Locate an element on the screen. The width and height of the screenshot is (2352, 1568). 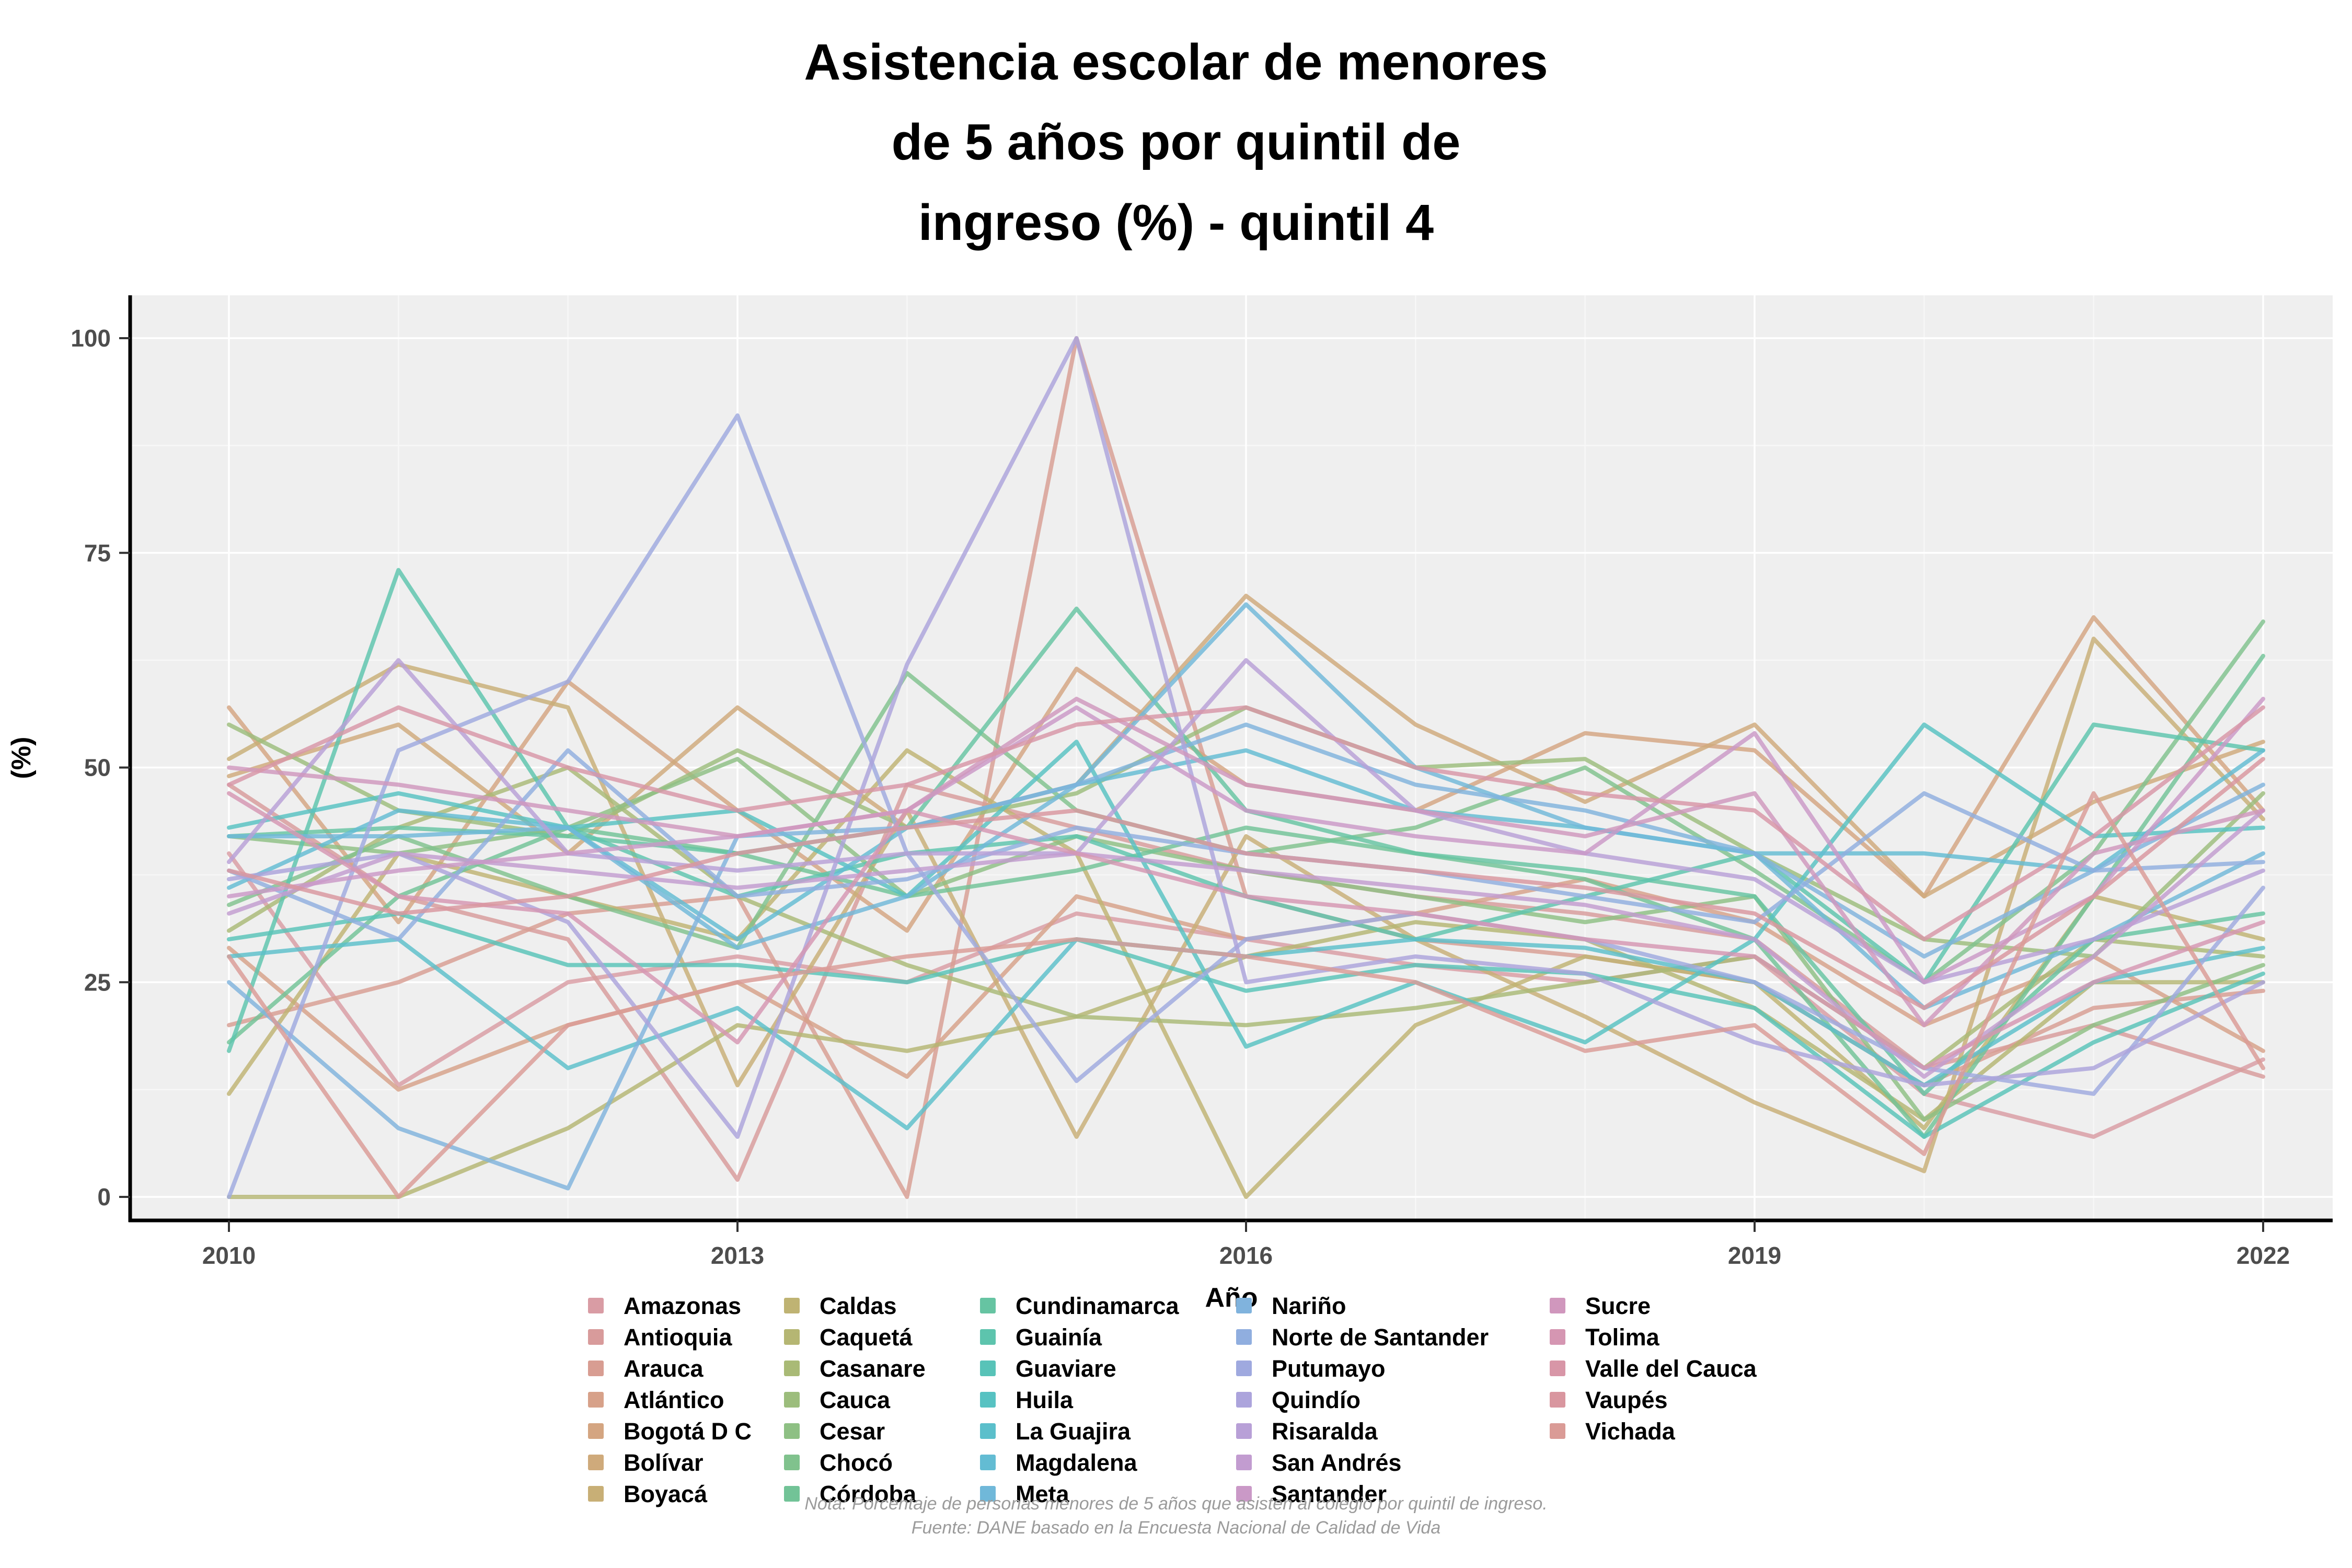
legend-item-cesar: Cesar is located at coordinates (882, 1431).